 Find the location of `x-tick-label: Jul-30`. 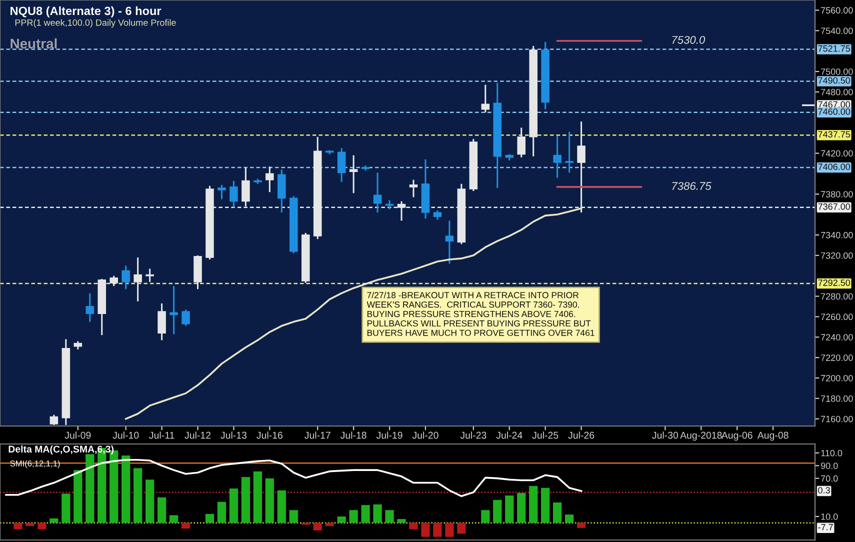

x-tick-label: Jul-30 is located at coordinates (665, 435).